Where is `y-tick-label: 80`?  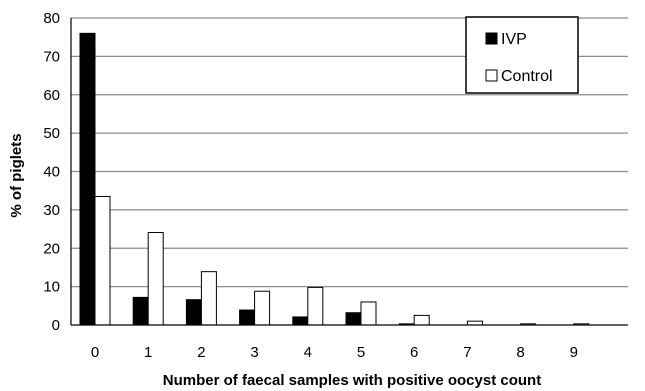
y-tick-label: 80 is located at coordinates (51, 18).